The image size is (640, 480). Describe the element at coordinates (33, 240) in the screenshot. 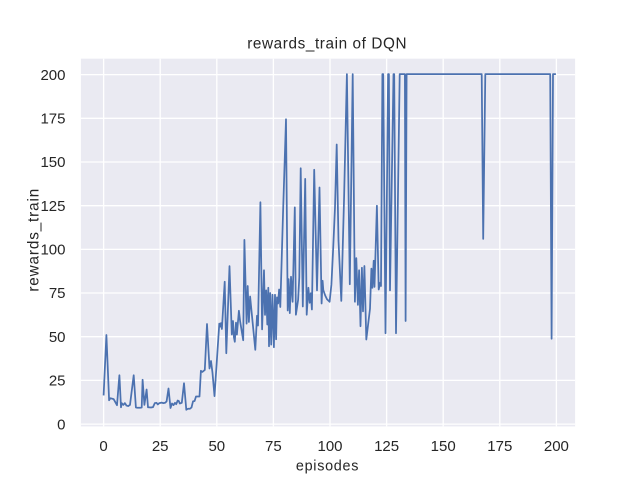

I see `svg-text: rewards_train` at that location.